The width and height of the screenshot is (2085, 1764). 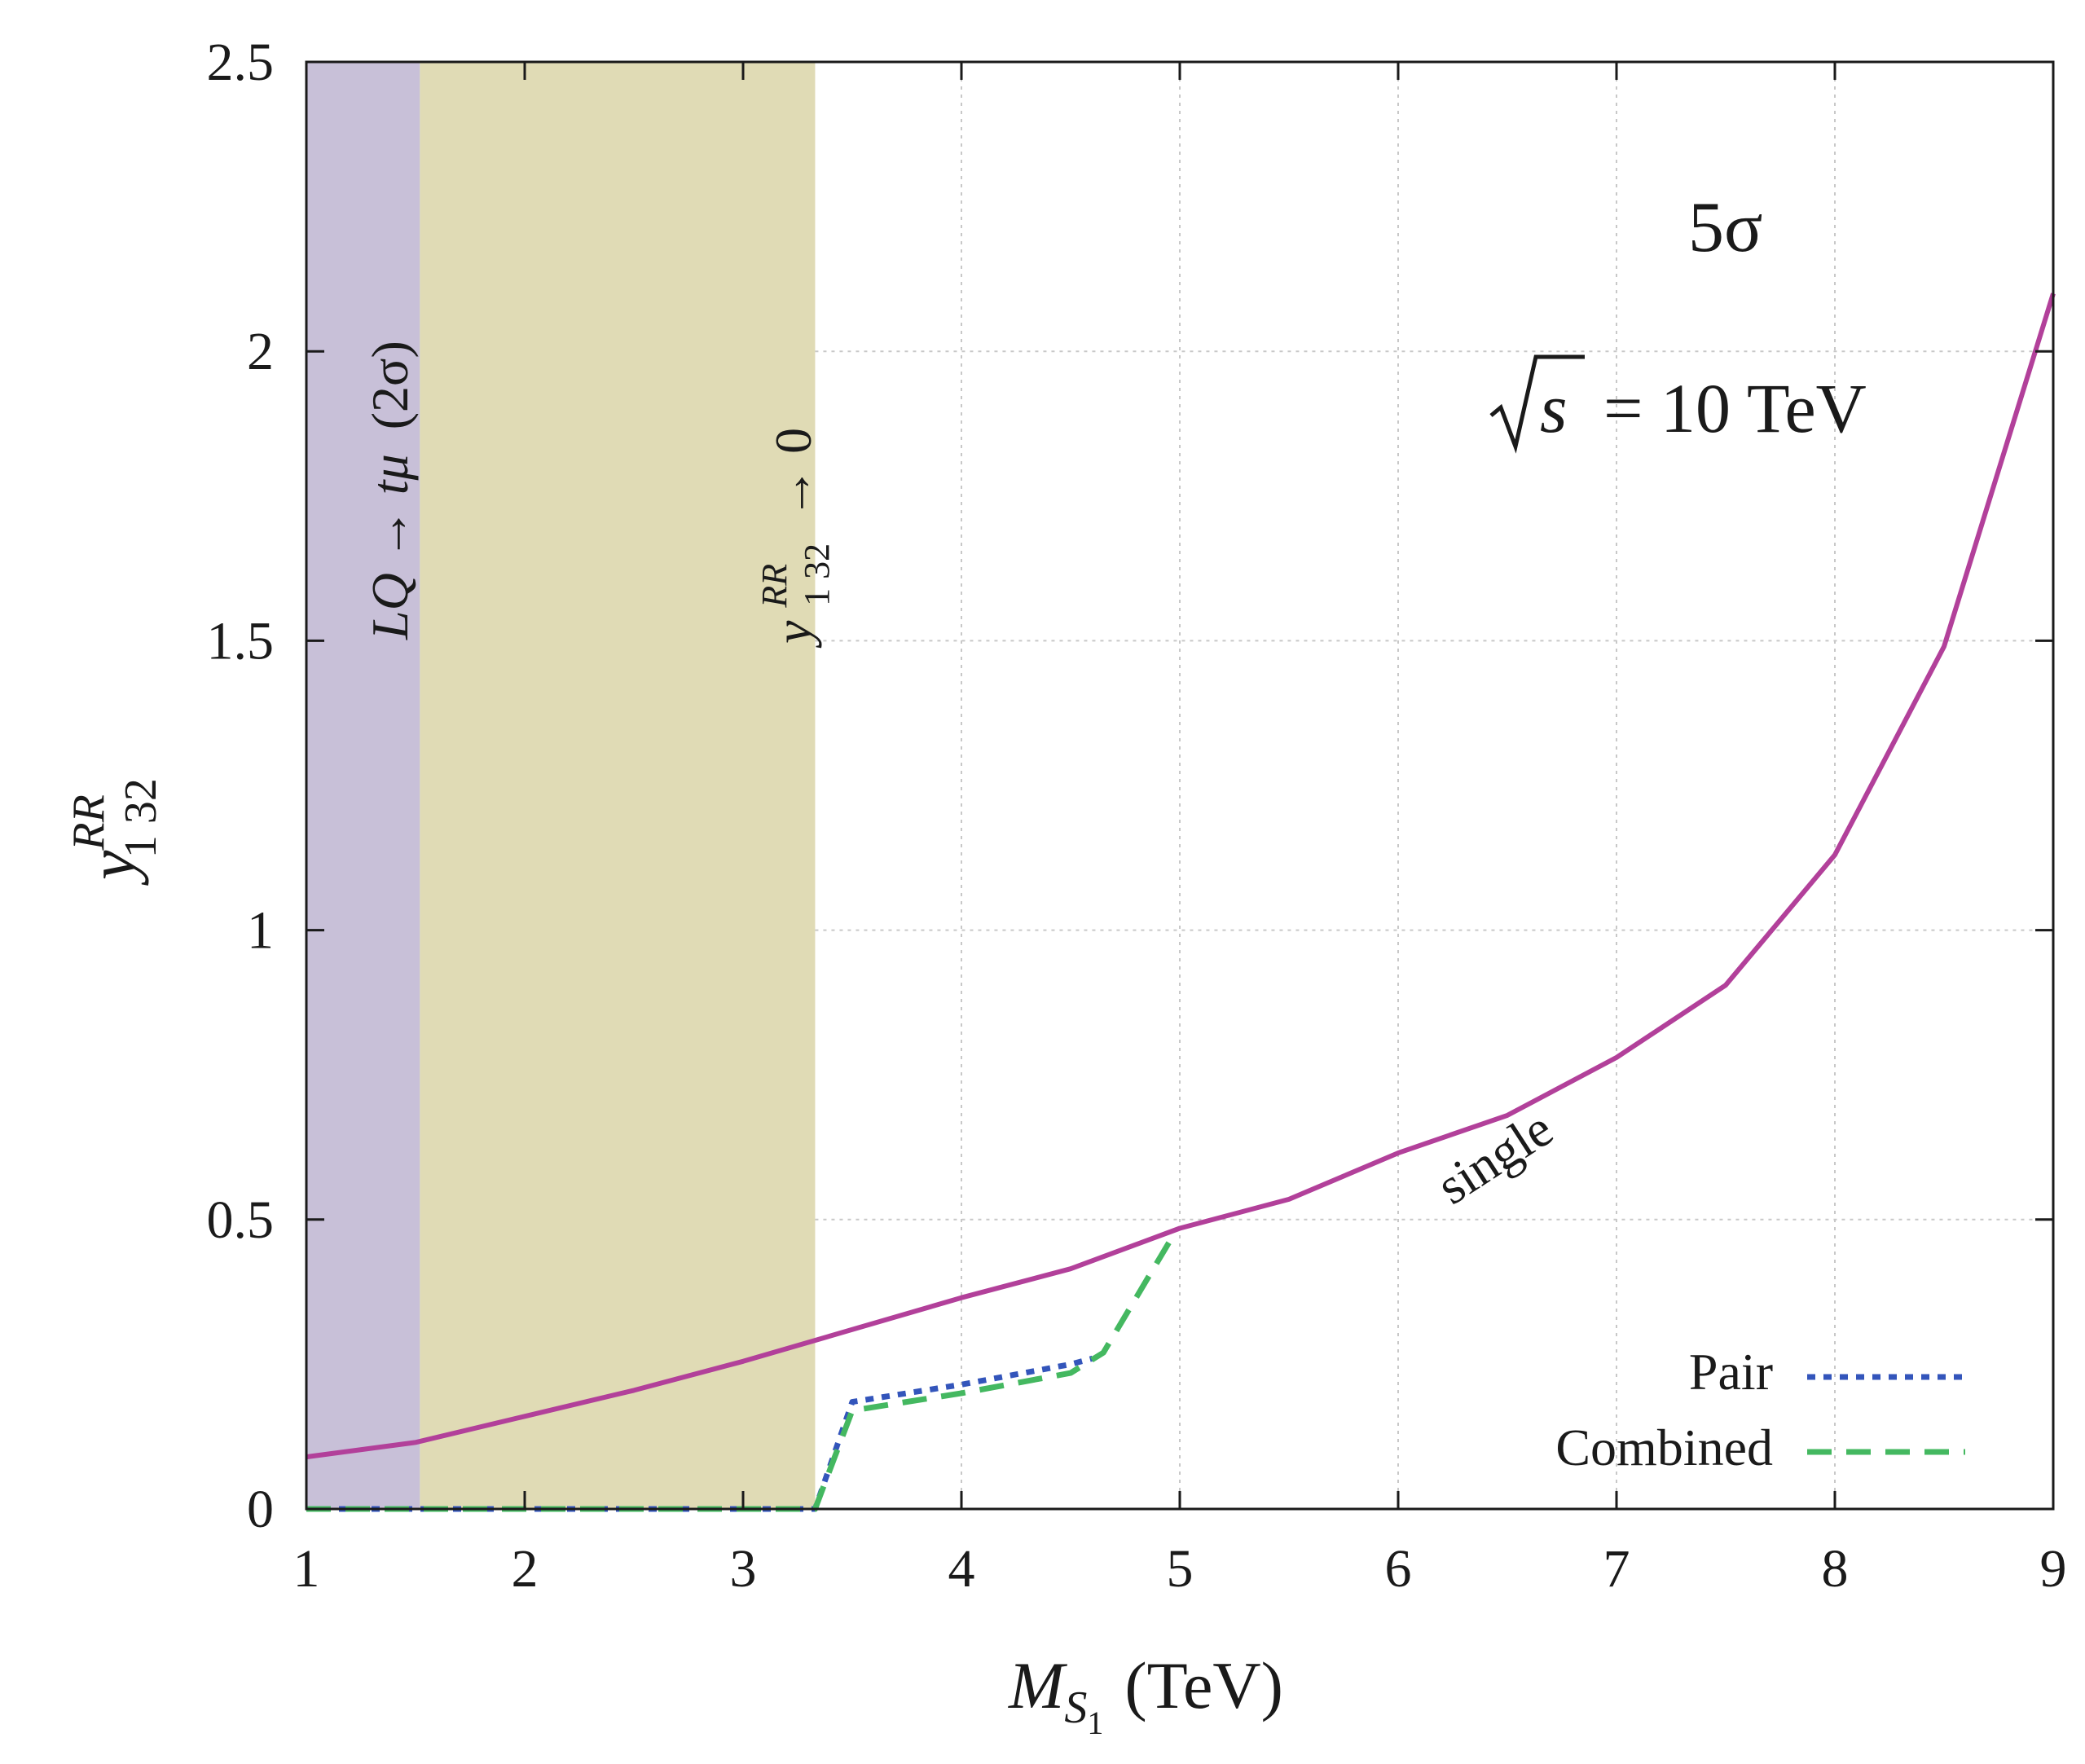 What do you see at coordinates (307, 1569) in the screenshot?
I see `x-tick-label: 1` at bounding box center [307, 1569].